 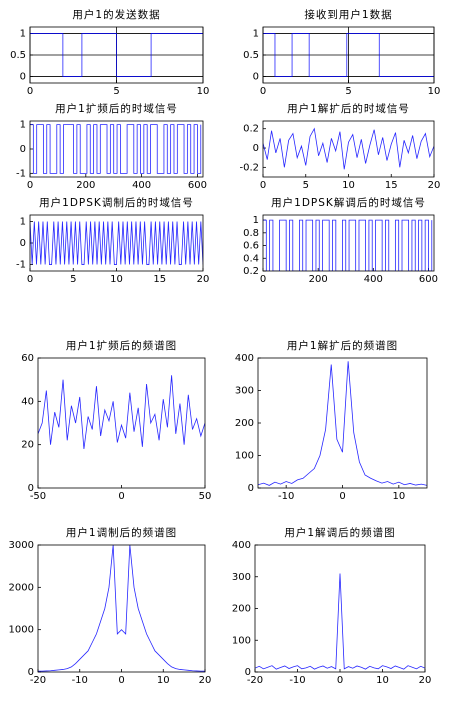 I want to click on y-tick-label: 1000, so click(x=21, y=630).